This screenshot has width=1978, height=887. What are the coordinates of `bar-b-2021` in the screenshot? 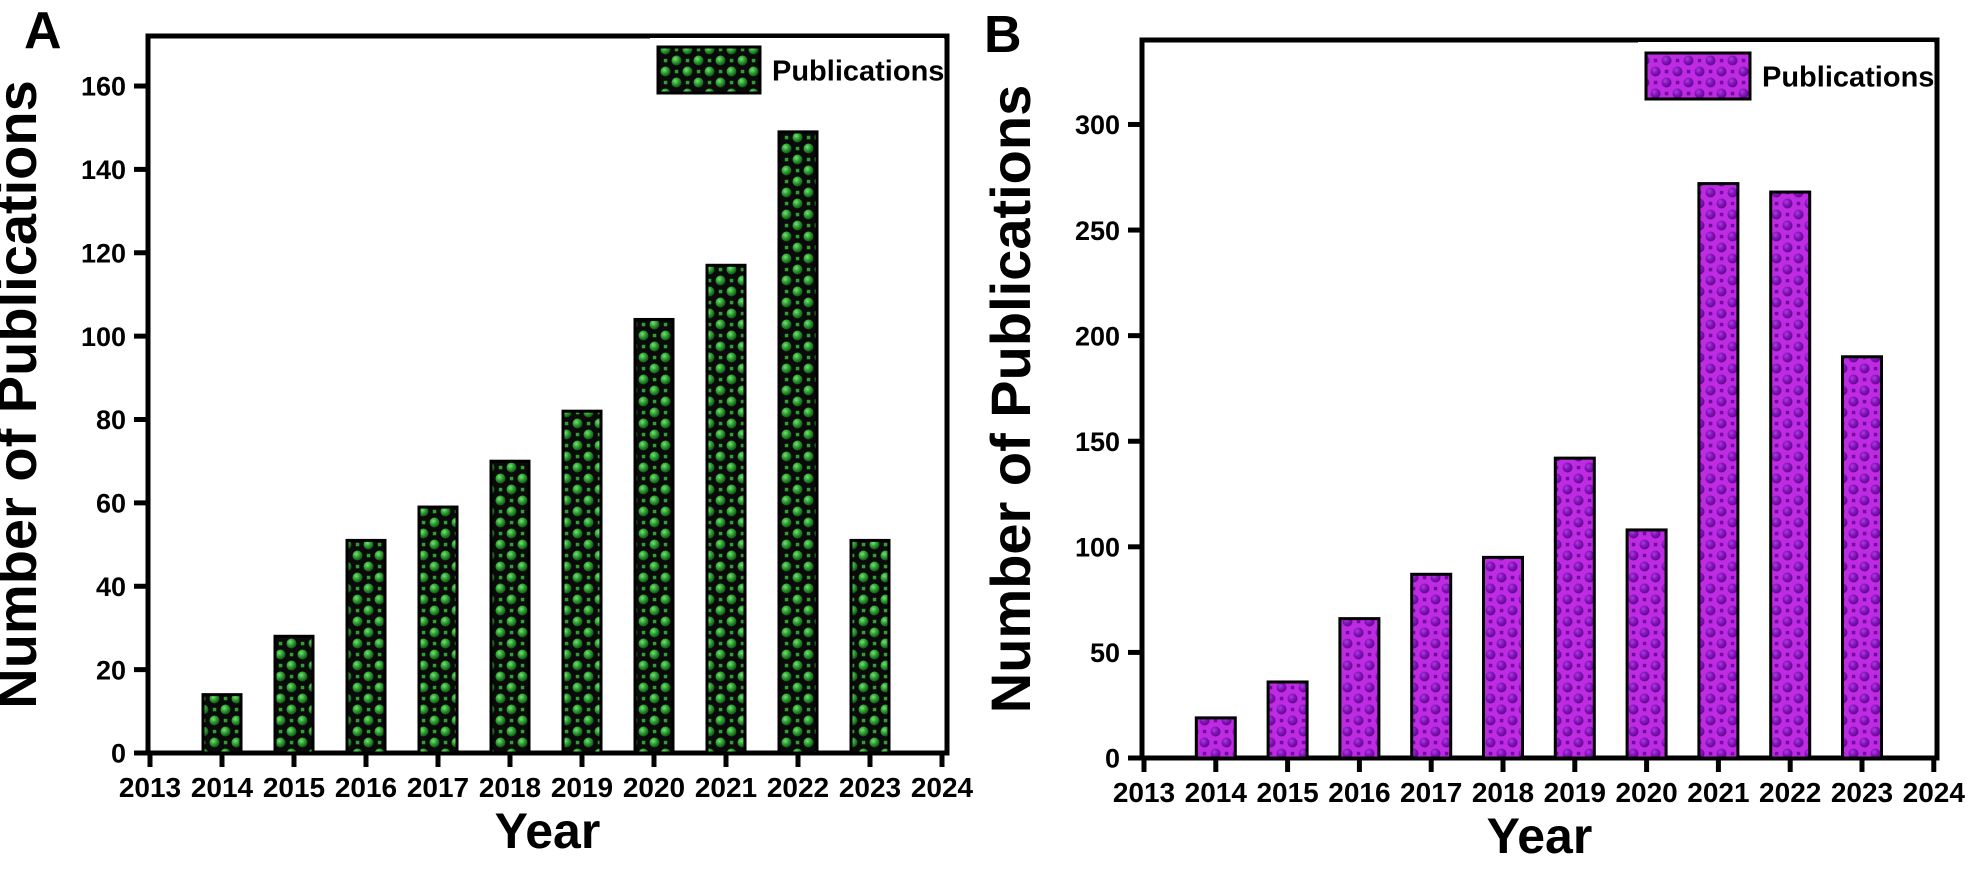 It's located at (1718, 471).